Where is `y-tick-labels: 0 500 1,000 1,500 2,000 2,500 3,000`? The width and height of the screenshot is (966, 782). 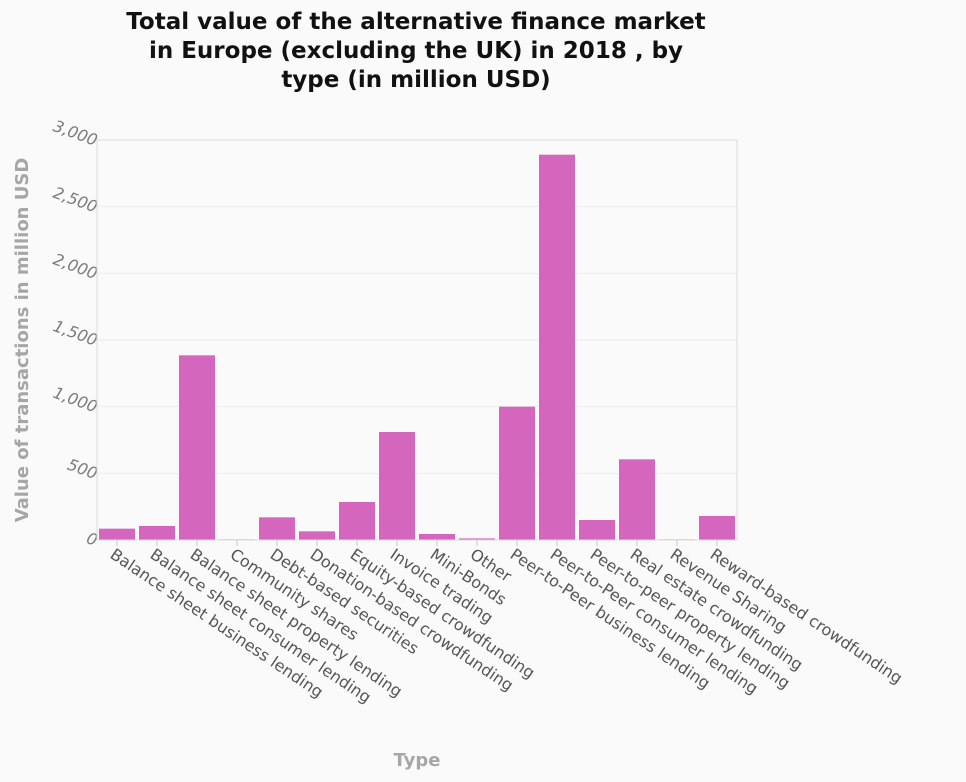
y-tick-labels: 0 500 1,000 1,500 2,000 2,500 3,000 is located at coordinates (76, 333).